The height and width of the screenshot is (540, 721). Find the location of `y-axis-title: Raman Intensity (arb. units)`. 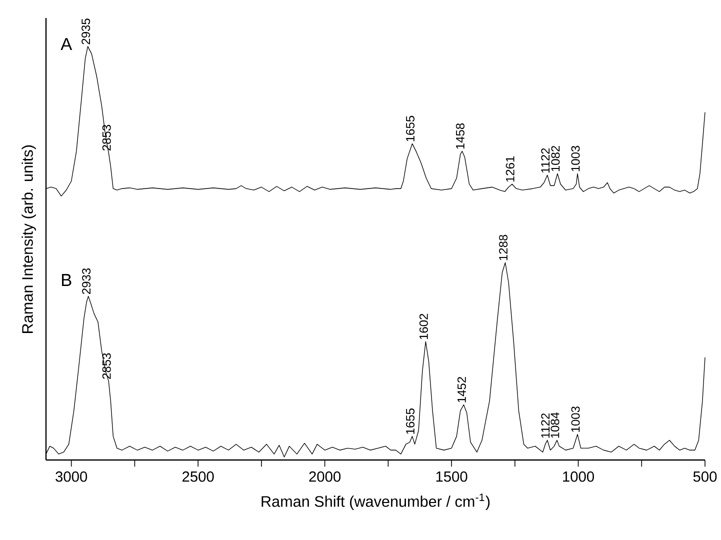

y-axis-title: Raman Intensity (arb. units) is located at coordinates (29, 239).